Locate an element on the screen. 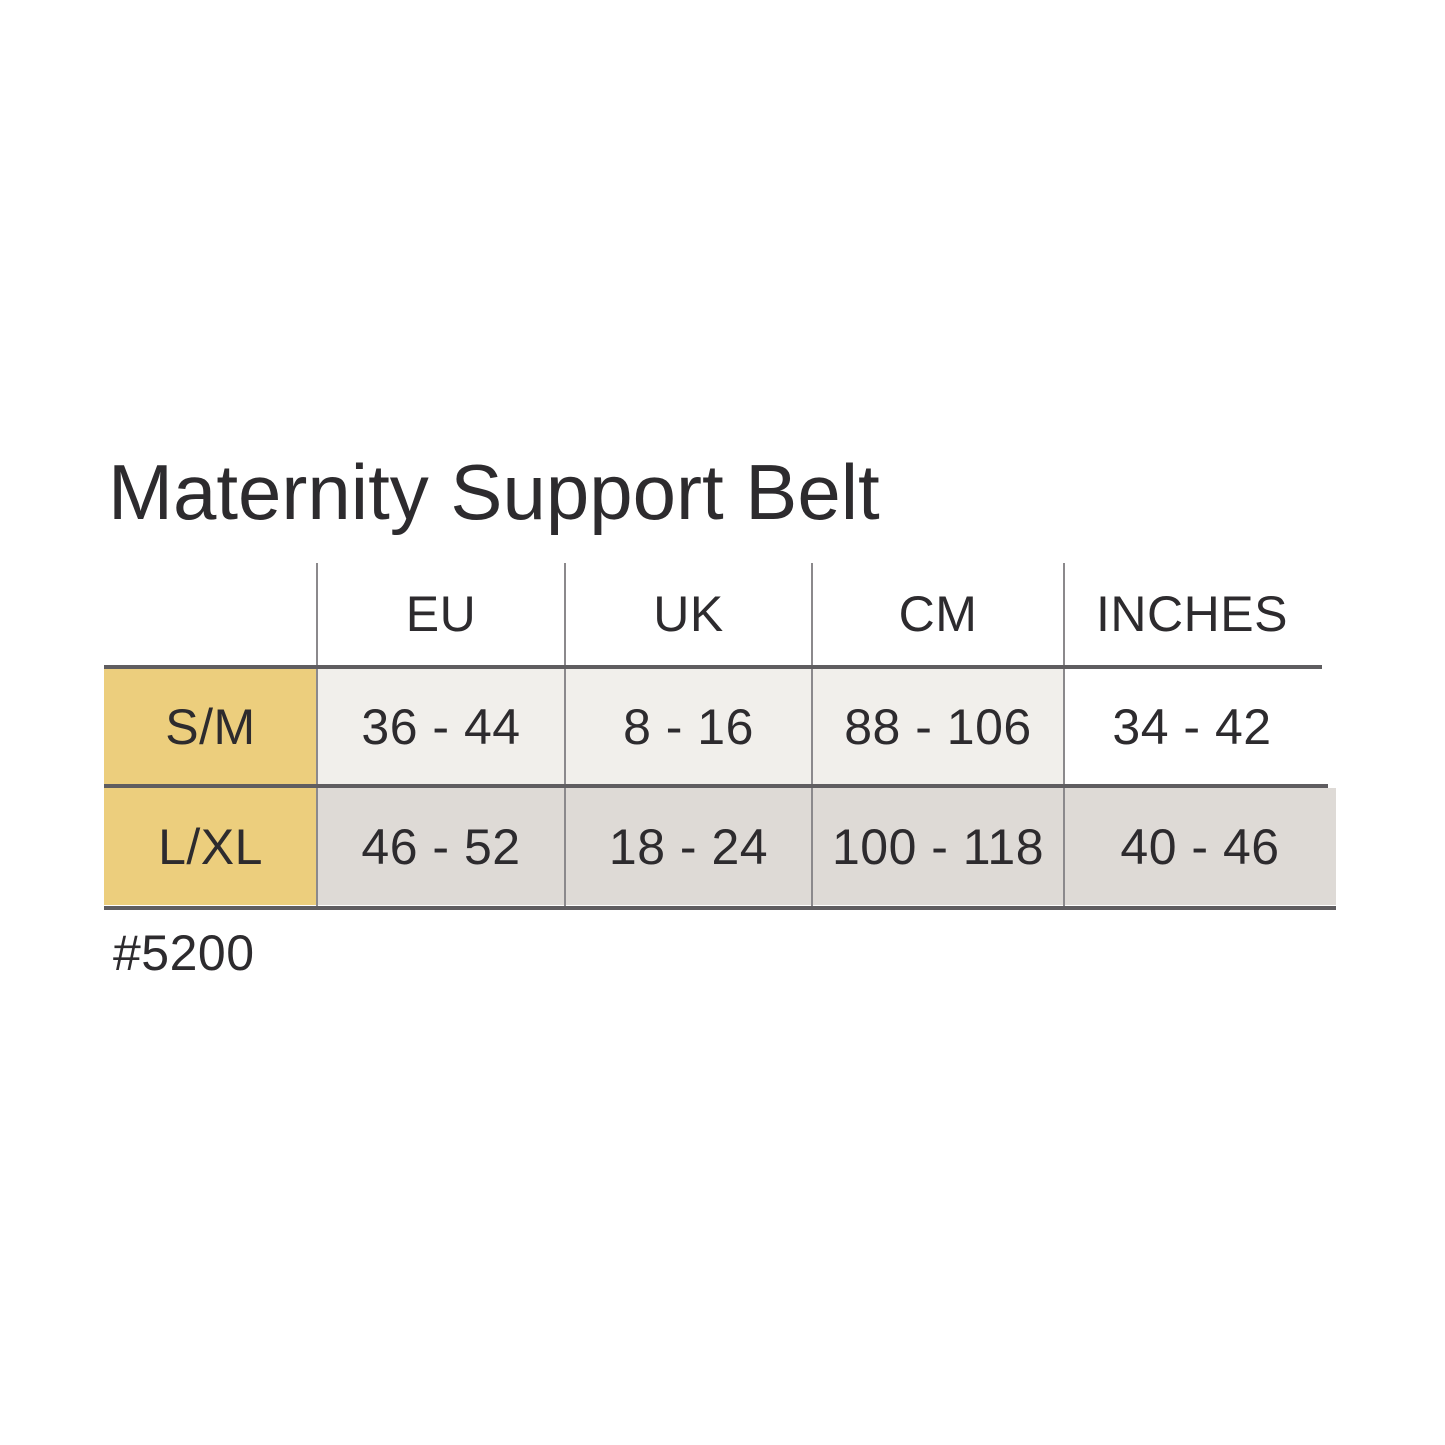 This screenshot has width=1445, height=1445. value-cell: 36 - 44 is located at coordinates (441, 726).